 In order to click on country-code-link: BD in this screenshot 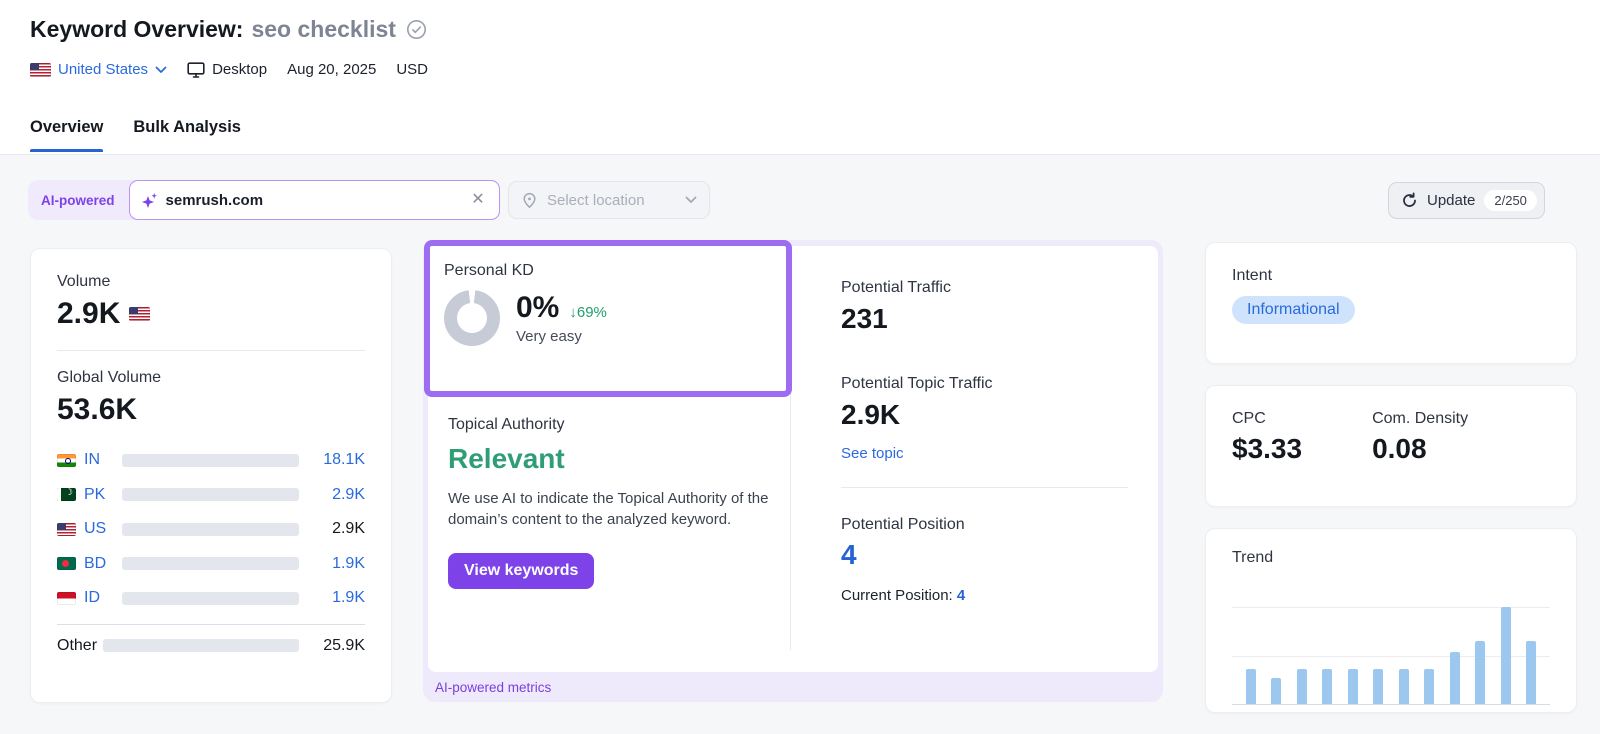, I will do `click(95, 563)`.